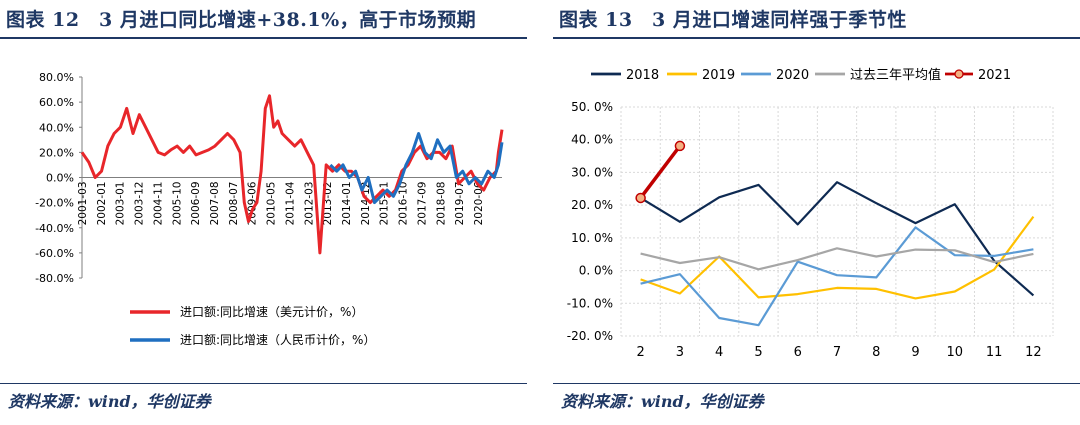  What do you see at coordinates (241, 20) in the screenshot?
I see `chart-title-left: 图表 12 3 月进口同比增速+38.1%，高于市场预期` at bounding box center [241, 20].